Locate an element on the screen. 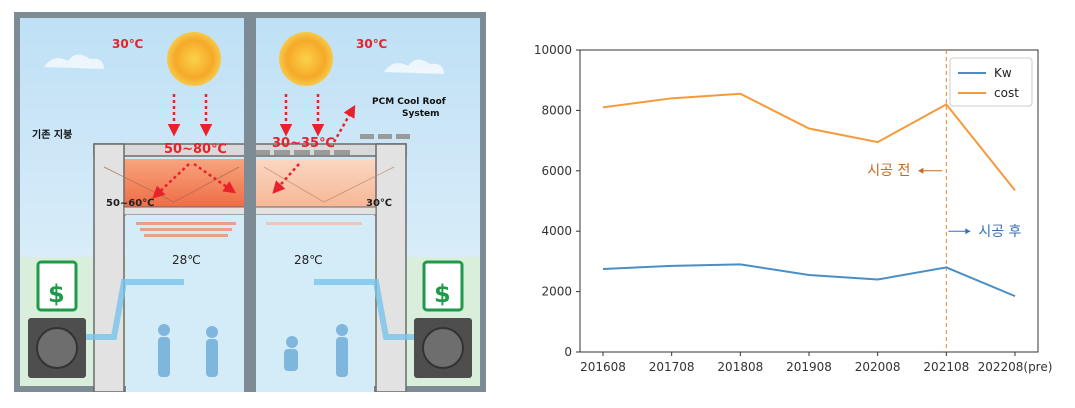 The height and width of the screenshot is (408, 1075). y-tick-label: 8000 is located at coordinates (556, 110).